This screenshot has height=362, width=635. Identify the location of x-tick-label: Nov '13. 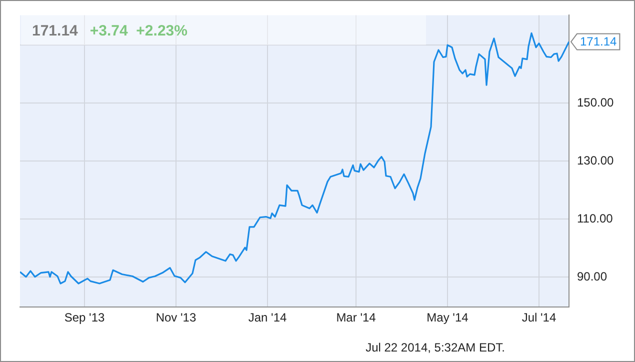
(176, 317).